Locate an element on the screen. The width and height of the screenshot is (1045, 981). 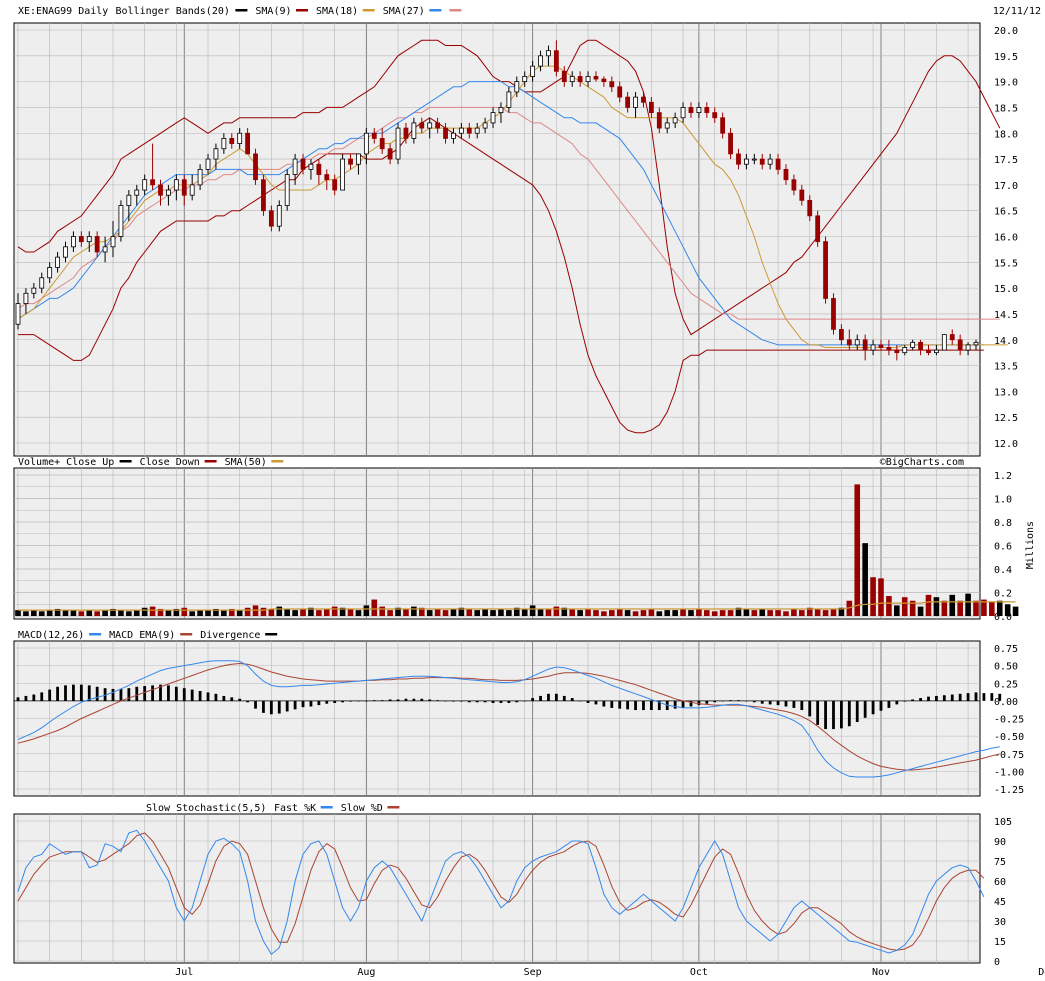
macd-y-tick-label: -1.25 is located at coordinates (1009, 790).